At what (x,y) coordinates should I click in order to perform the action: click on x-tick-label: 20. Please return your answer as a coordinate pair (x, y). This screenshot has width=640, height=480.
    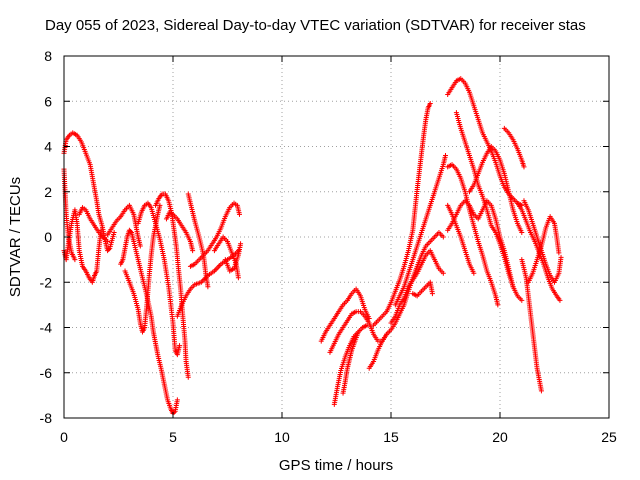
    Looking at the image, I should click on (500, 437).